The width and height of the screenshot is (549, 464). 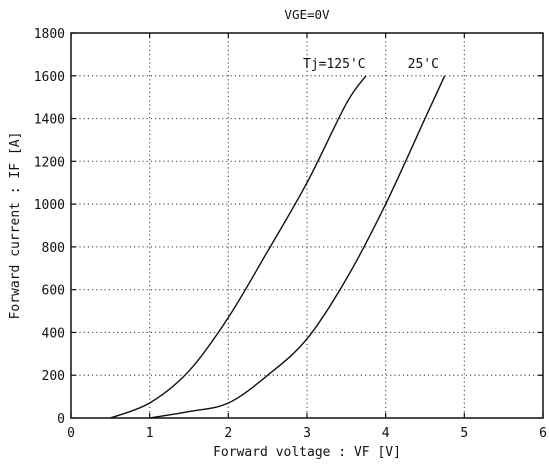 What do you see at coordinates (371, 64) in the screenshot?
I see `series-labels: Tj=125'C 25'C` at bounding box center [371, 64].